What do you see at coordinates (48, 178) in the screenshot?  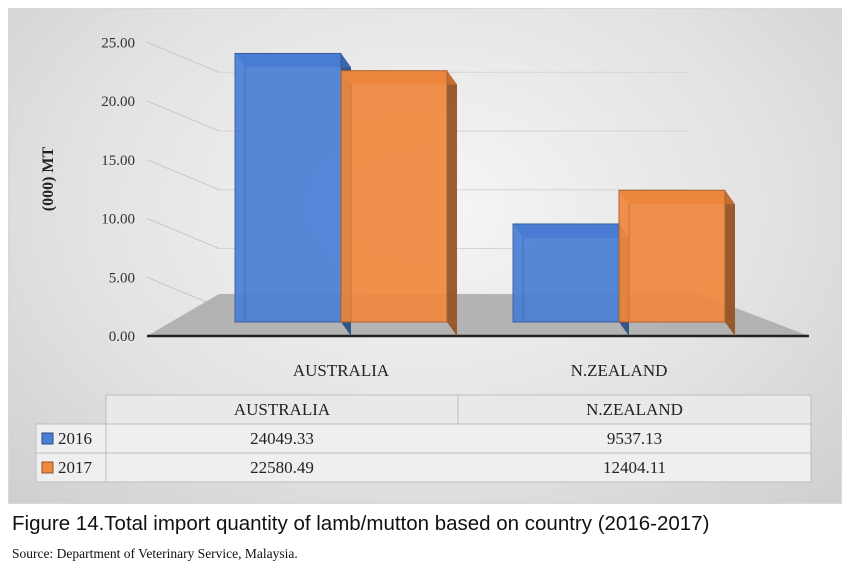 I see `y-axis-label: (000) MT` at bounding box center [48, 178].